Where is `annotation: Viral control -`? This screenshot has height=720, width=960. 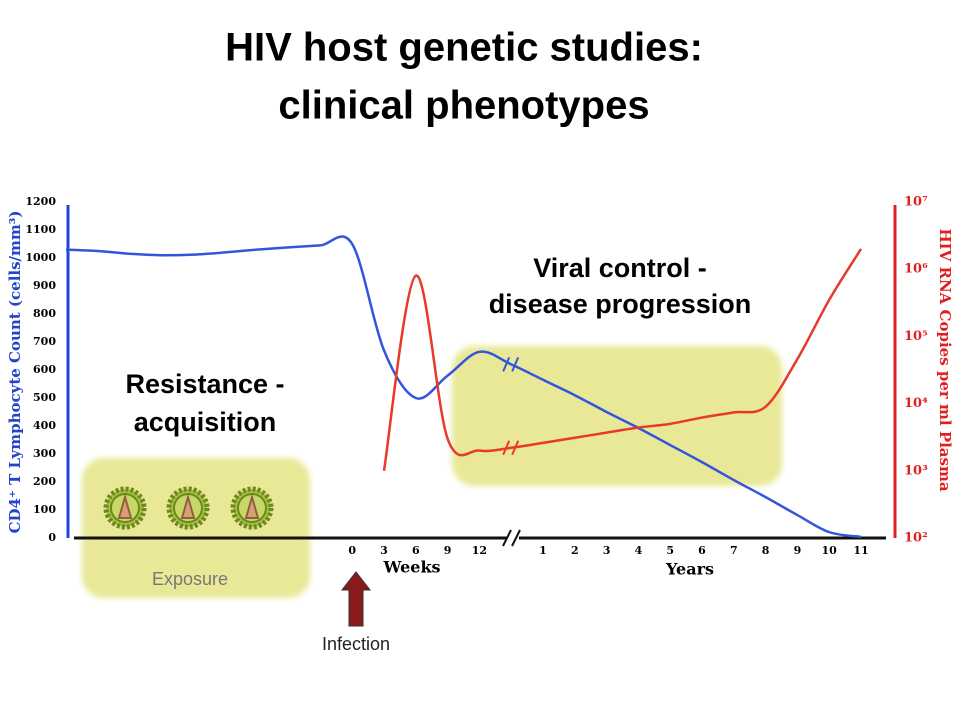
annotation: Viral control - is located at coordinates (620, 268).